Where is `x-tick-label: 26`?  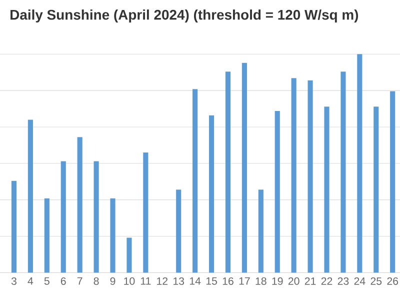 x-tick-label: 26 is located at coordinates (392, 281).